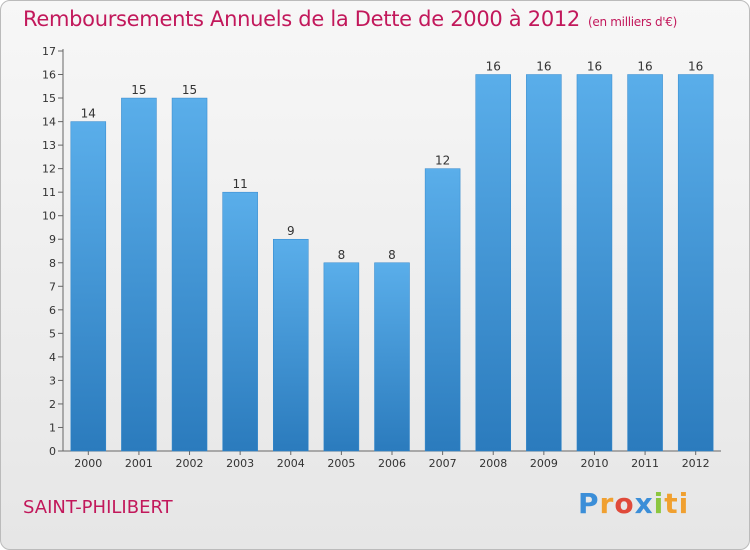  Describe the element at coordinates (240, 184) in the screenshot. I see `bar-value-label: 11` at that location.